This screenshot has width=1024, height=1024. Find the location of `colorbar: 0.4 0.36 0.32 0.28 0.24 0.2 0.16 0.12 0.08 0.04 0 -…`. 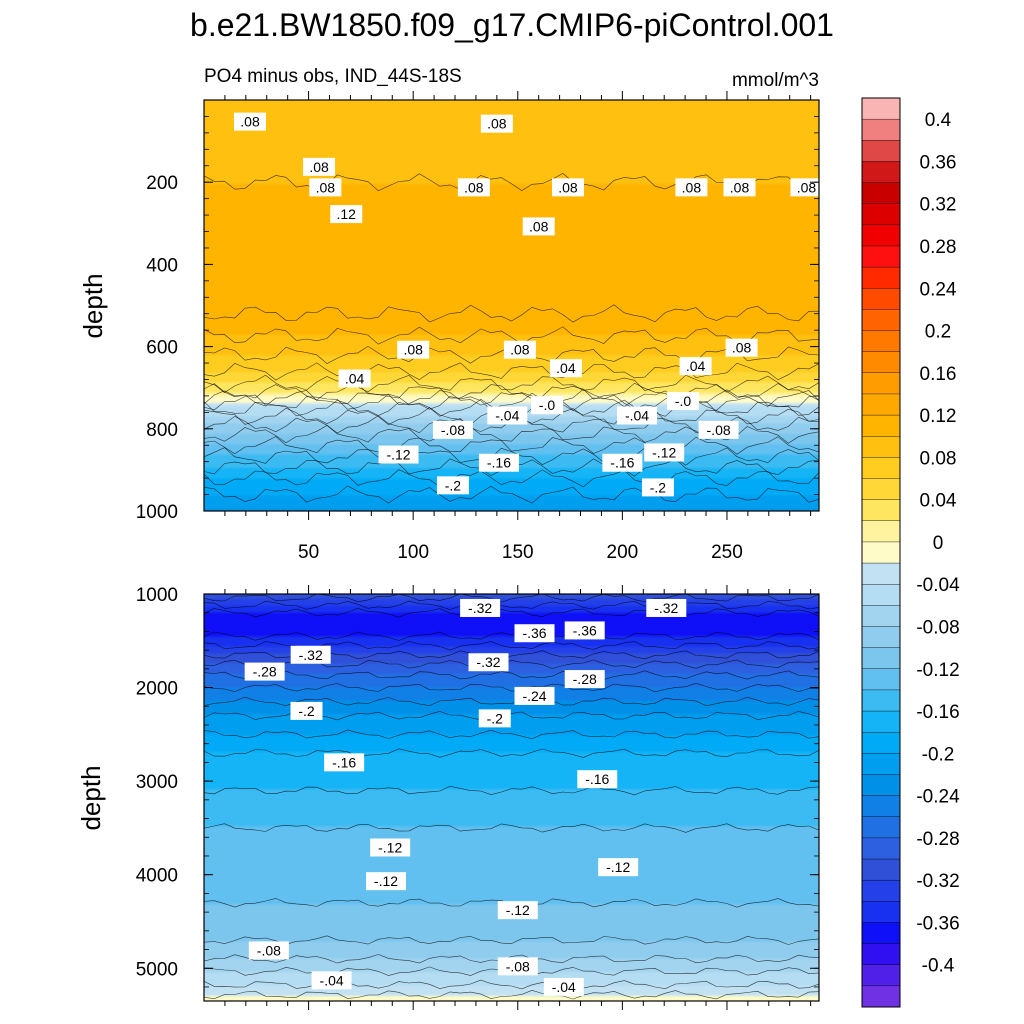

colorbar: 0.4 0.36 0.32 0.28 0.24 0.2 0.16 0.12 0.08 0.04 0 -… is located at coordinates (910, 552).